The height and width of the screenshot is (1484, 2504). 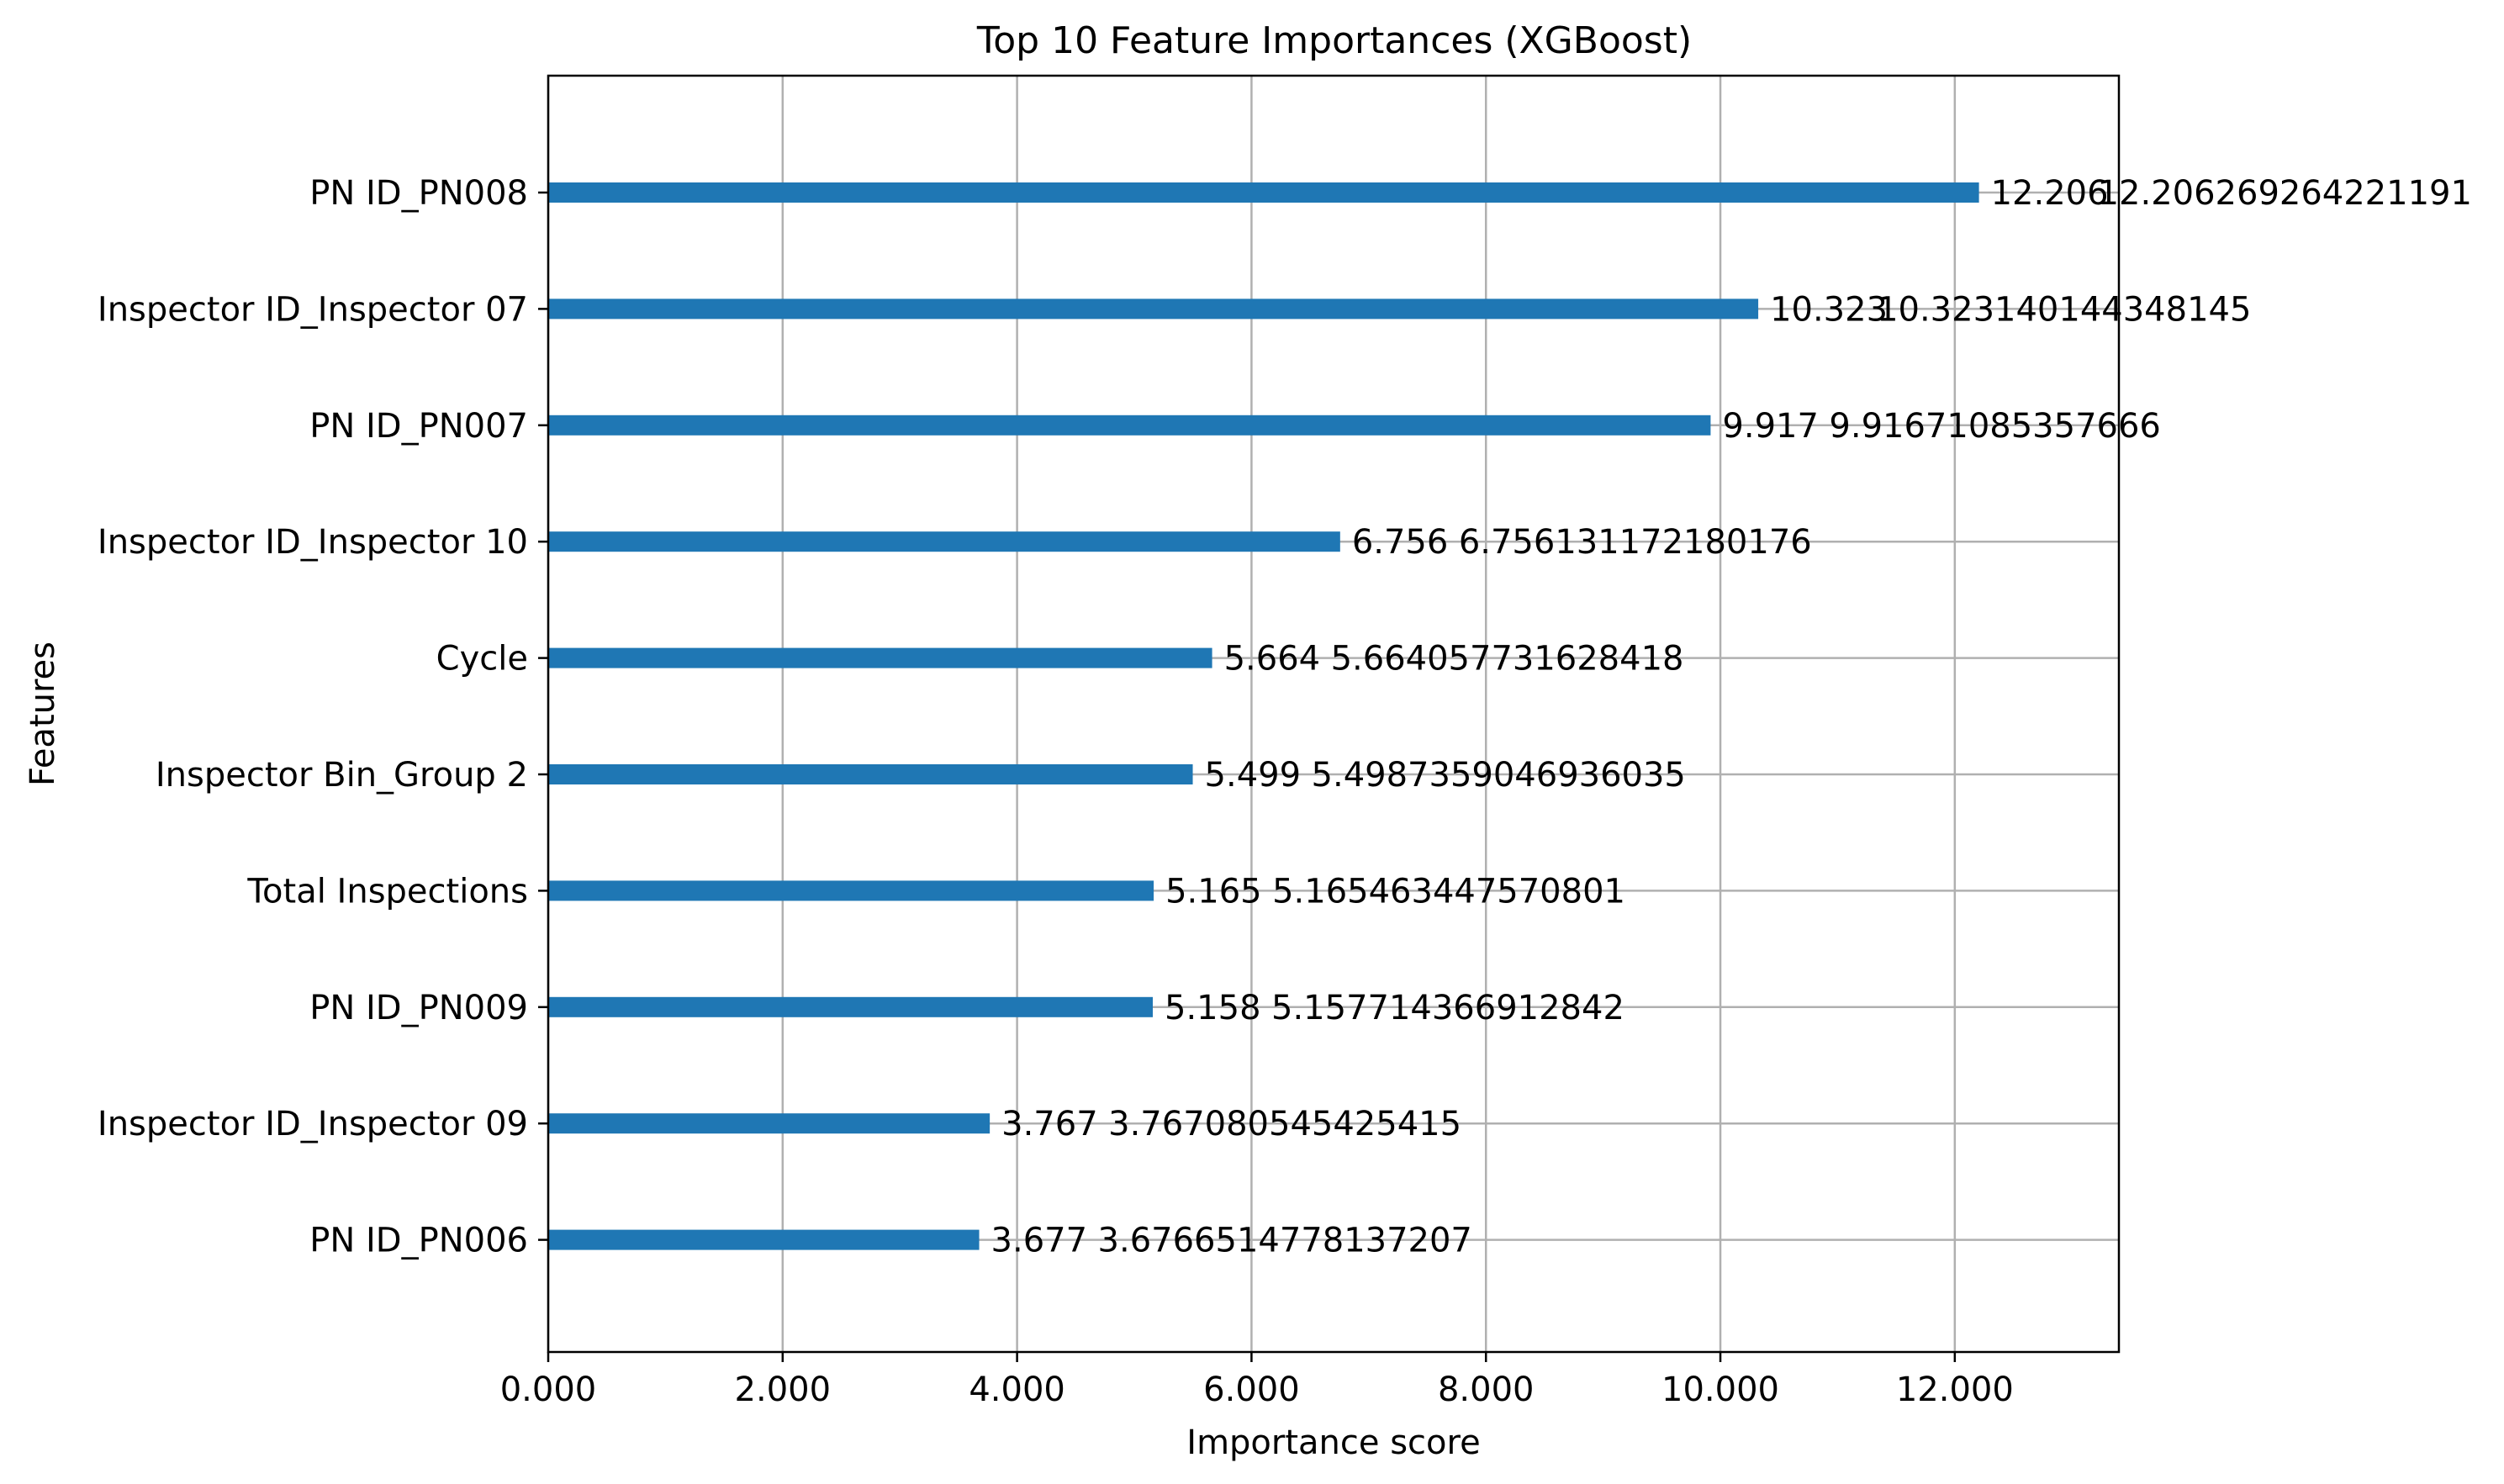 I want to click on y-tick-label: Inspector ID_Inspector 07, so click(x=313, y=309).